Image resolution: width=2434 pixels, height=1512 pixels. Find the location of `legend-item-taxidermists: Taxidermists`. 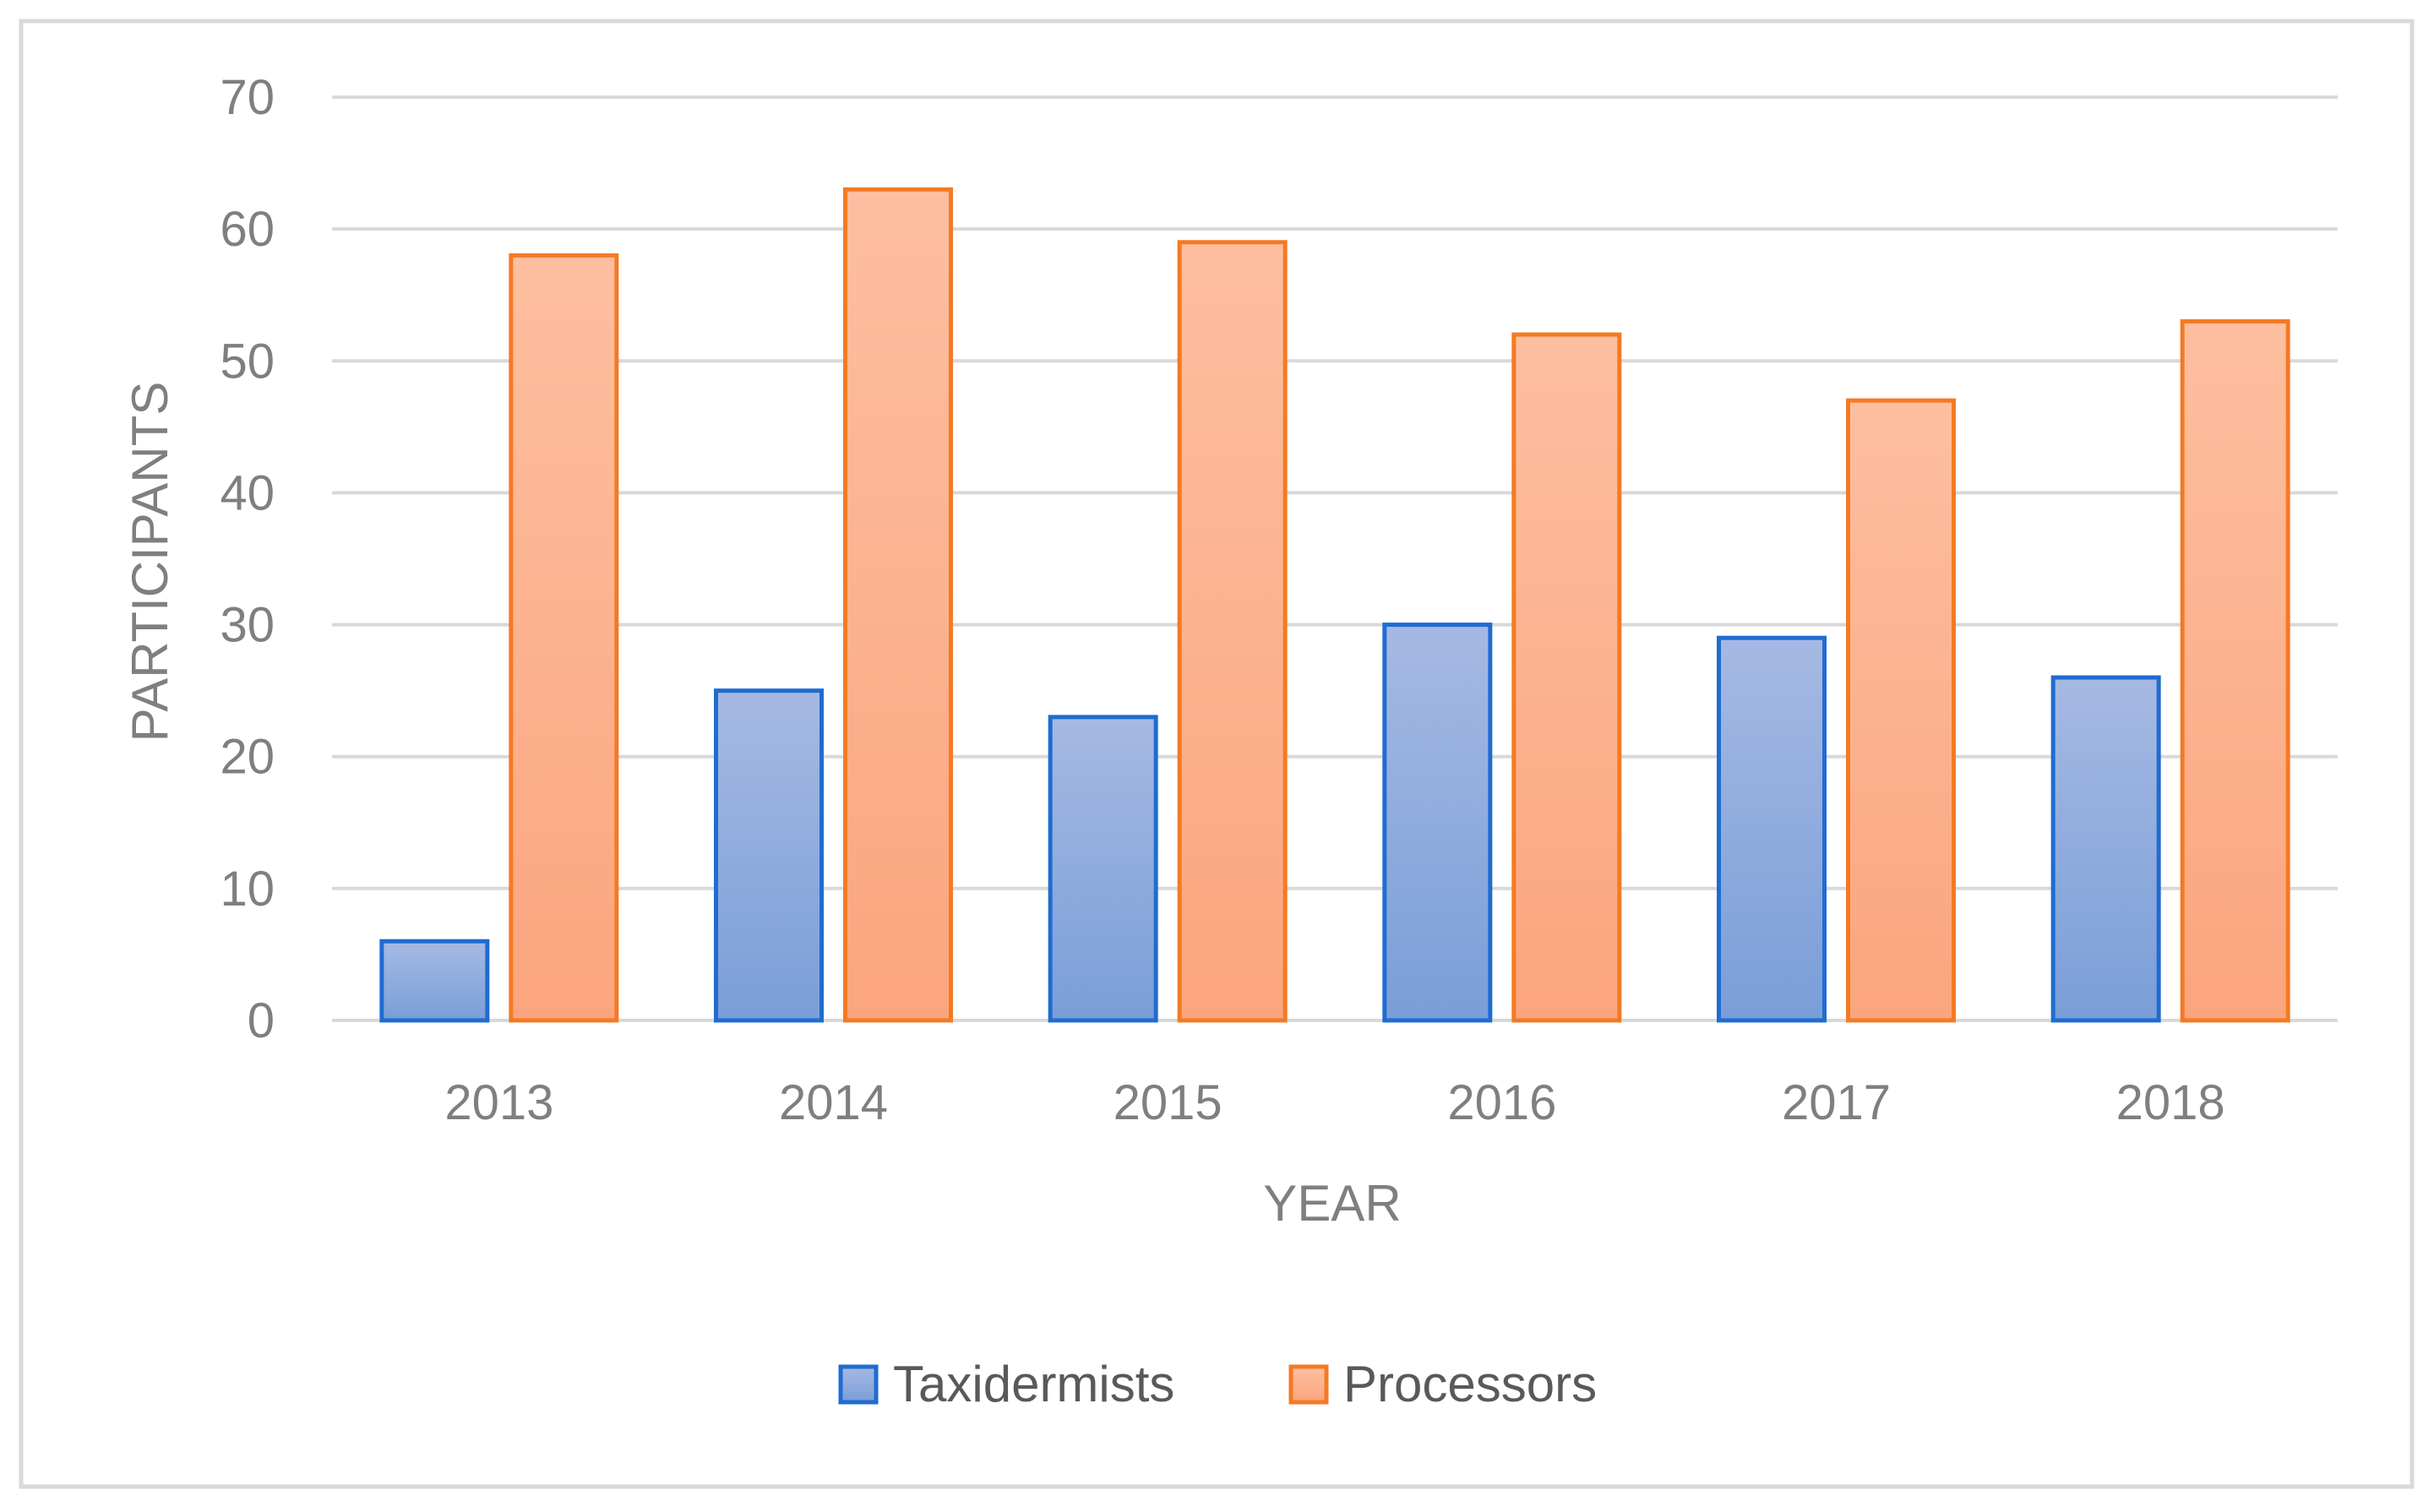

legend-item-taxidermists: Taxidermists is located at coordinates (1006, 1384).